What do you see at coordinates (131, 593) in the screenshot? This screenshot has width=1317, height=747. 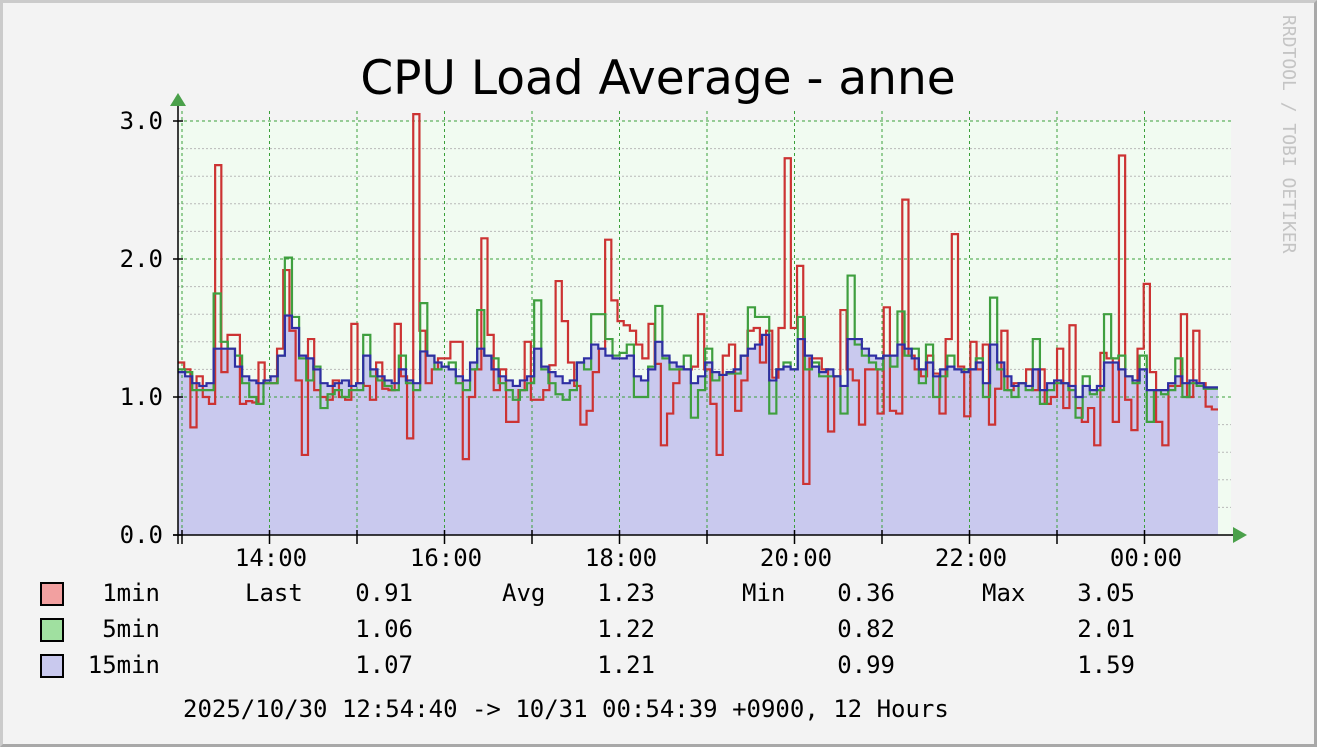 I see `legend-name: 1min` at bounding box center [131, 593].